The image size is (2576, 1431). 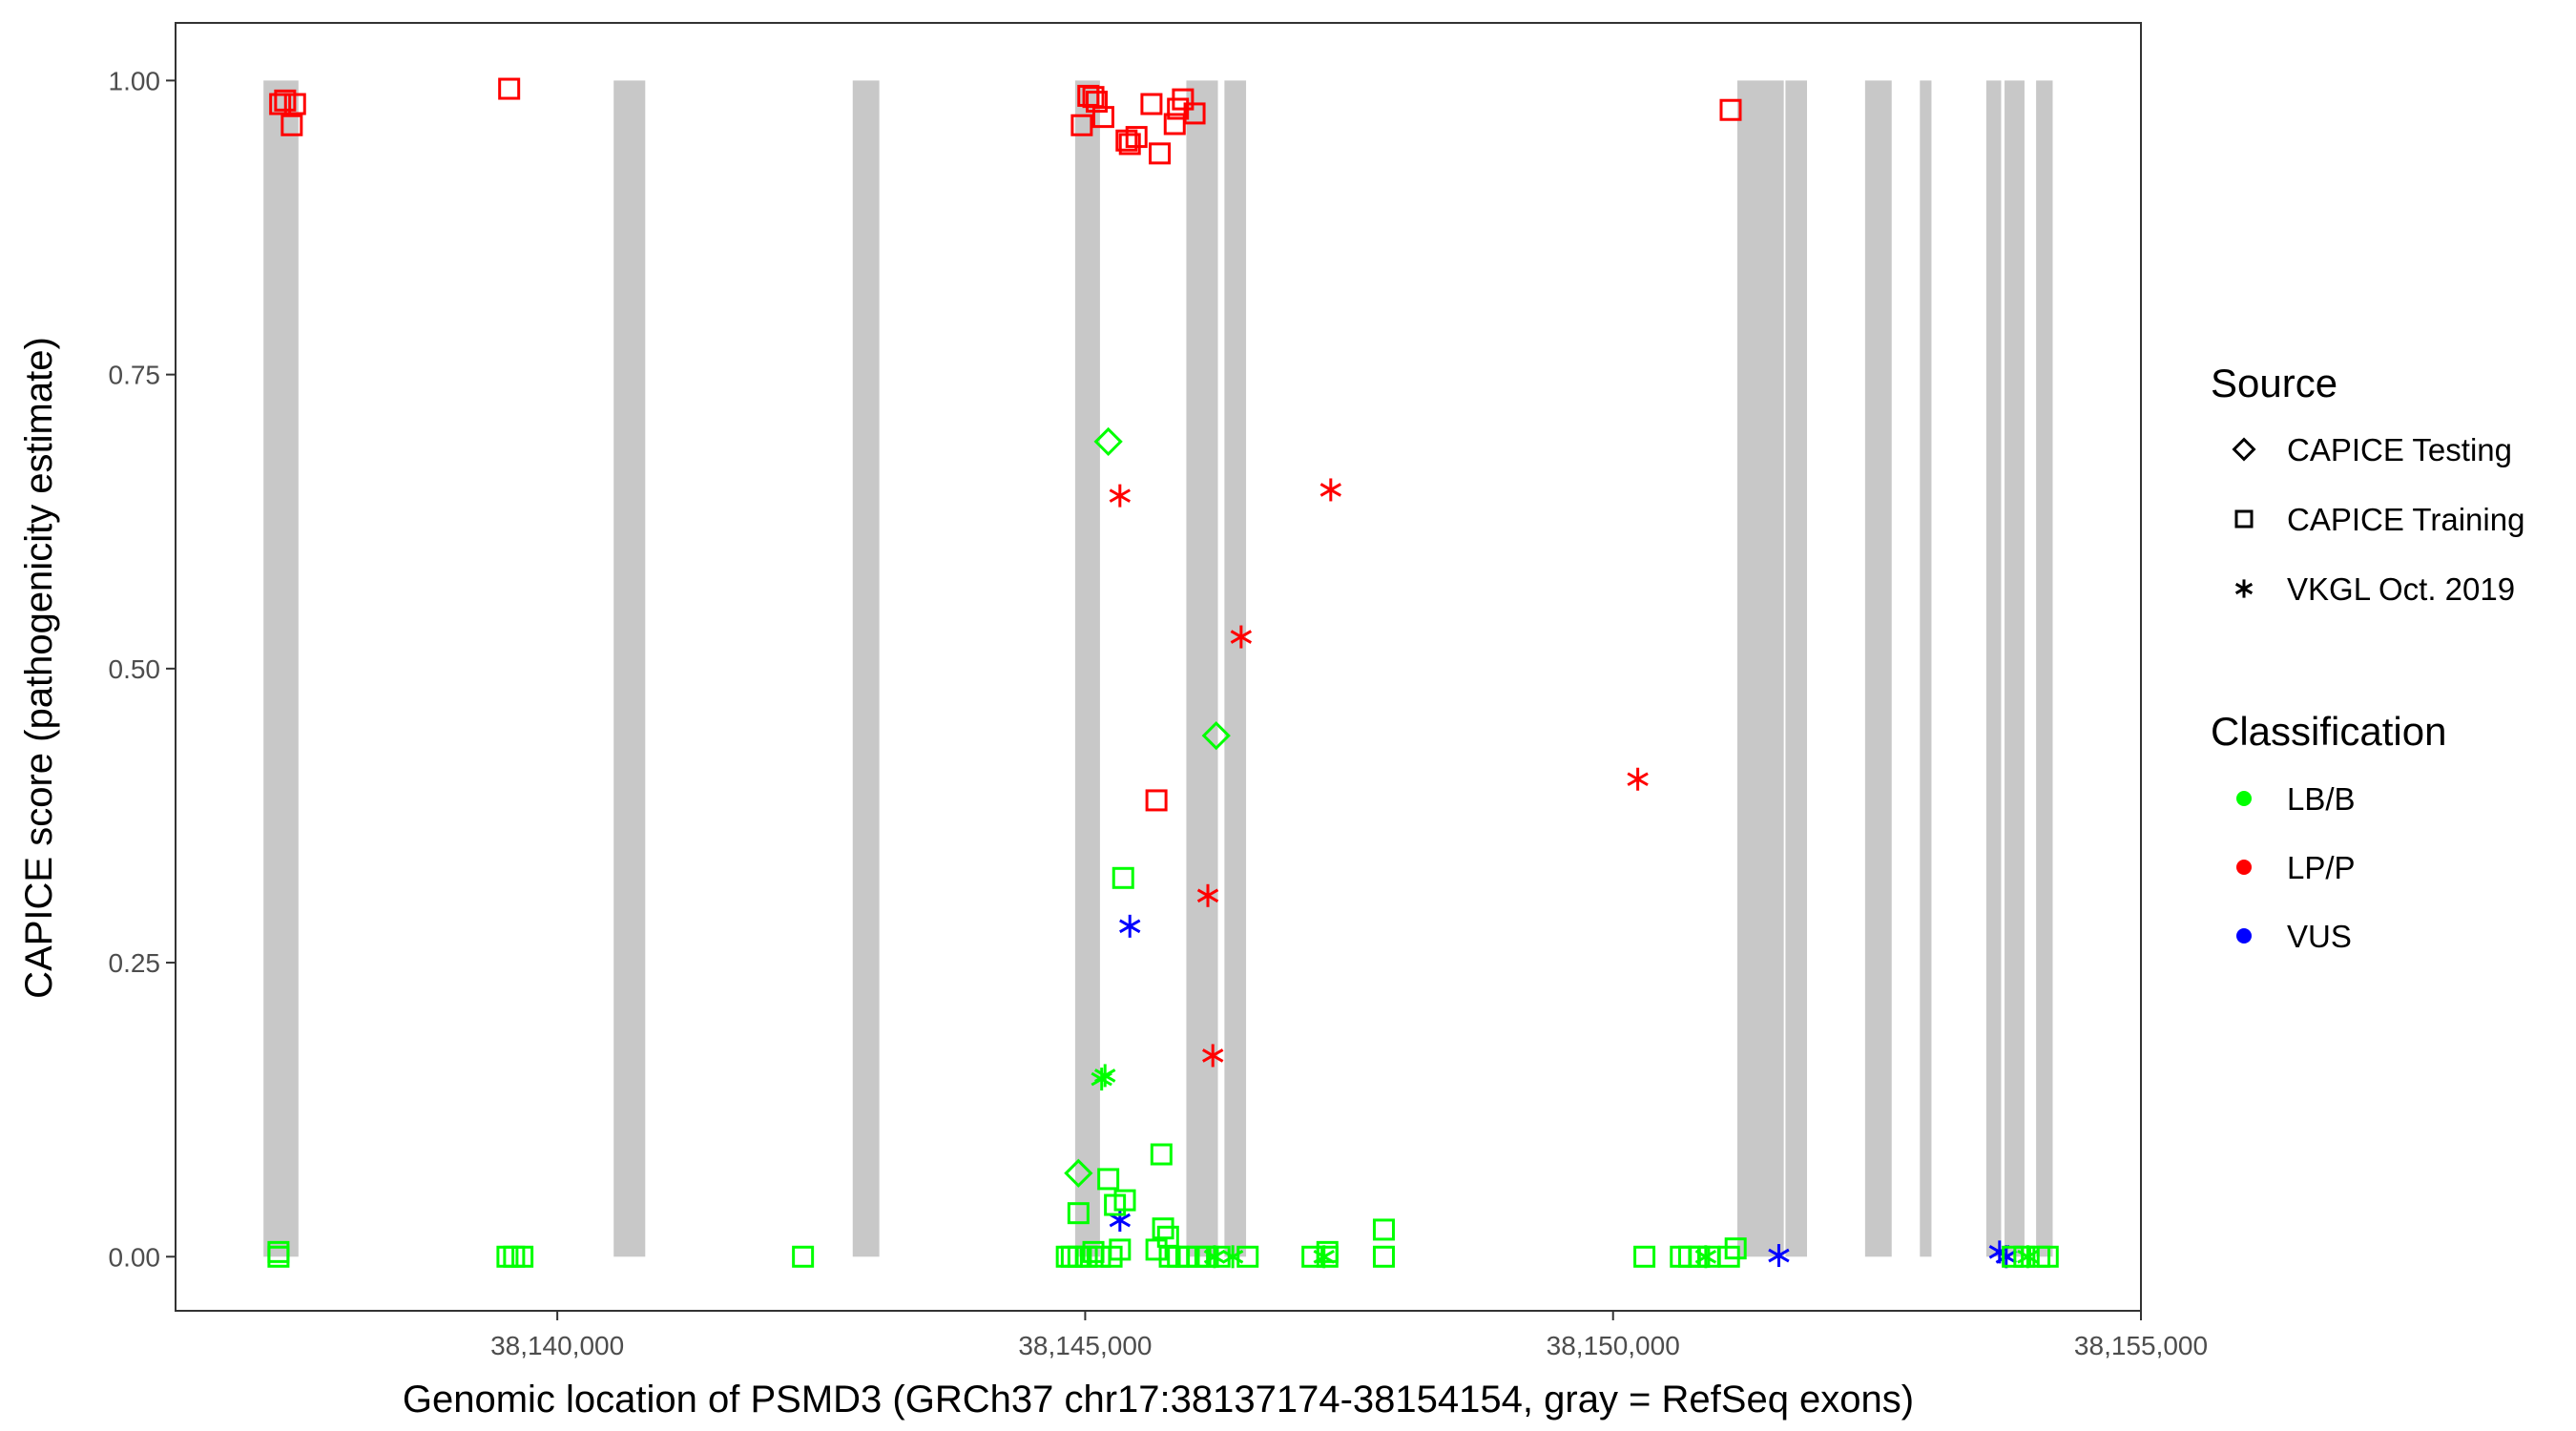 I want to click on x-tick-label: 38,155,000, so click(x=2141, y=1345).